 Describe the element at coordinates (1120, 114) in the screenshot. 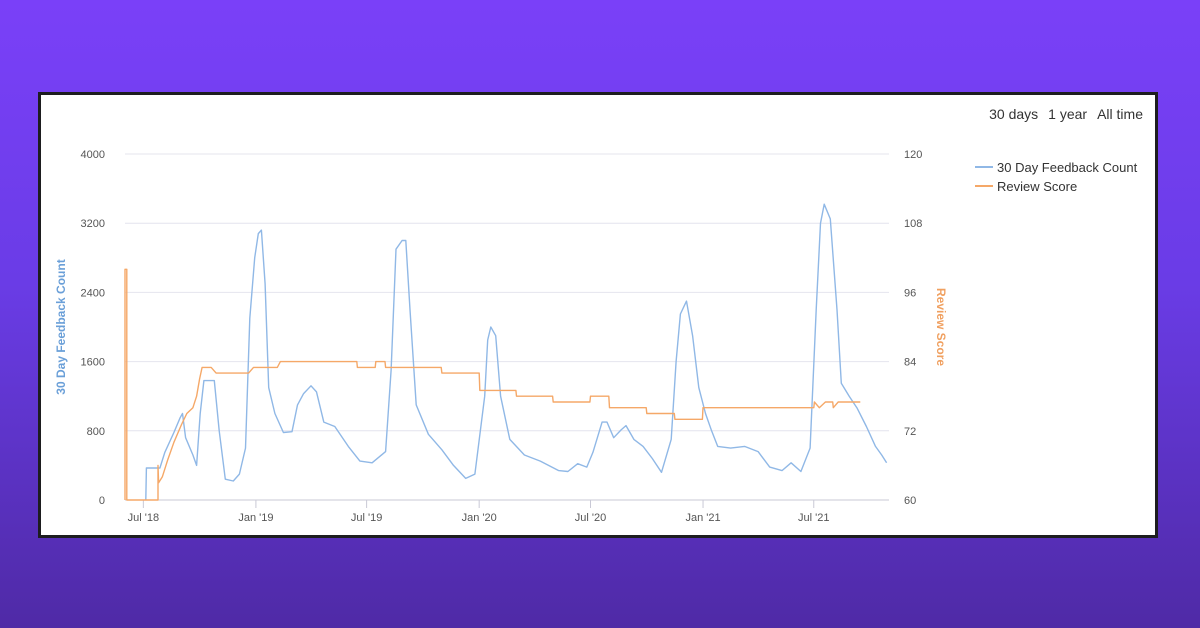

I see `range-all-time-button: All time` at that location.